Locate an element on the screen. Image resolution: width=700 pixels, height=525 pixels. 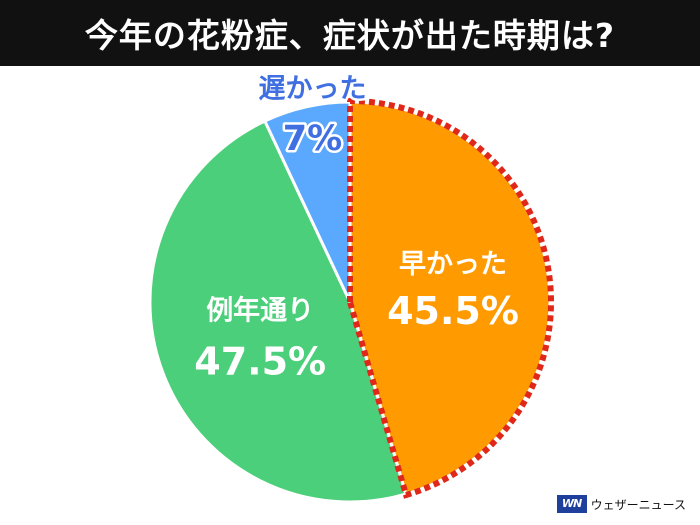
title-bar: 今年の花粉症、症状が出た時期は? is located at coordinates (350, 33).